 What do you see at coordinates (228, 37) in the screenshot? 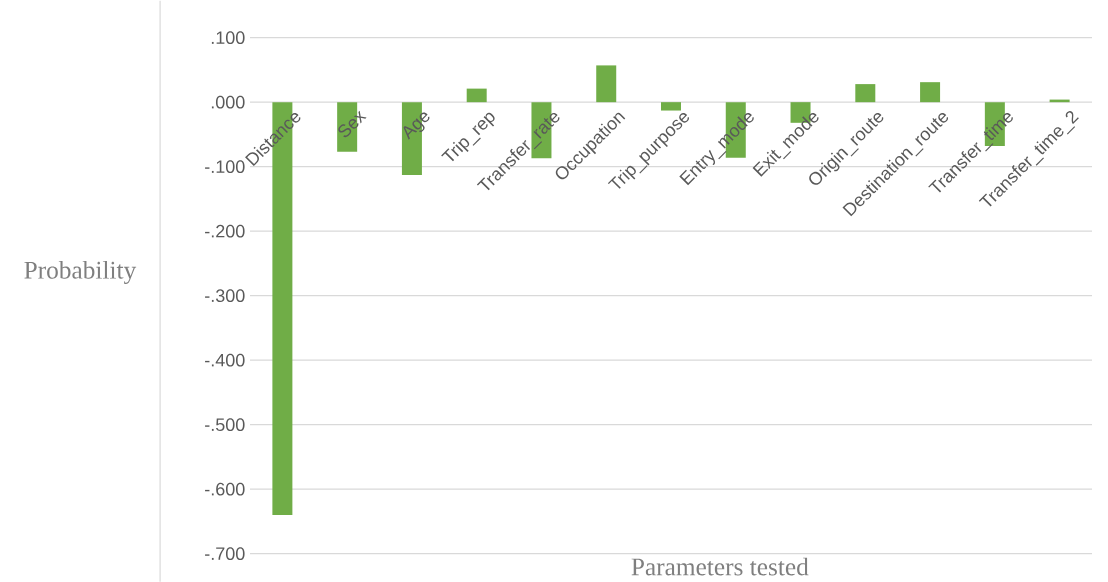
I see `y-tick-label: .100` at bounding box center [228, 37].